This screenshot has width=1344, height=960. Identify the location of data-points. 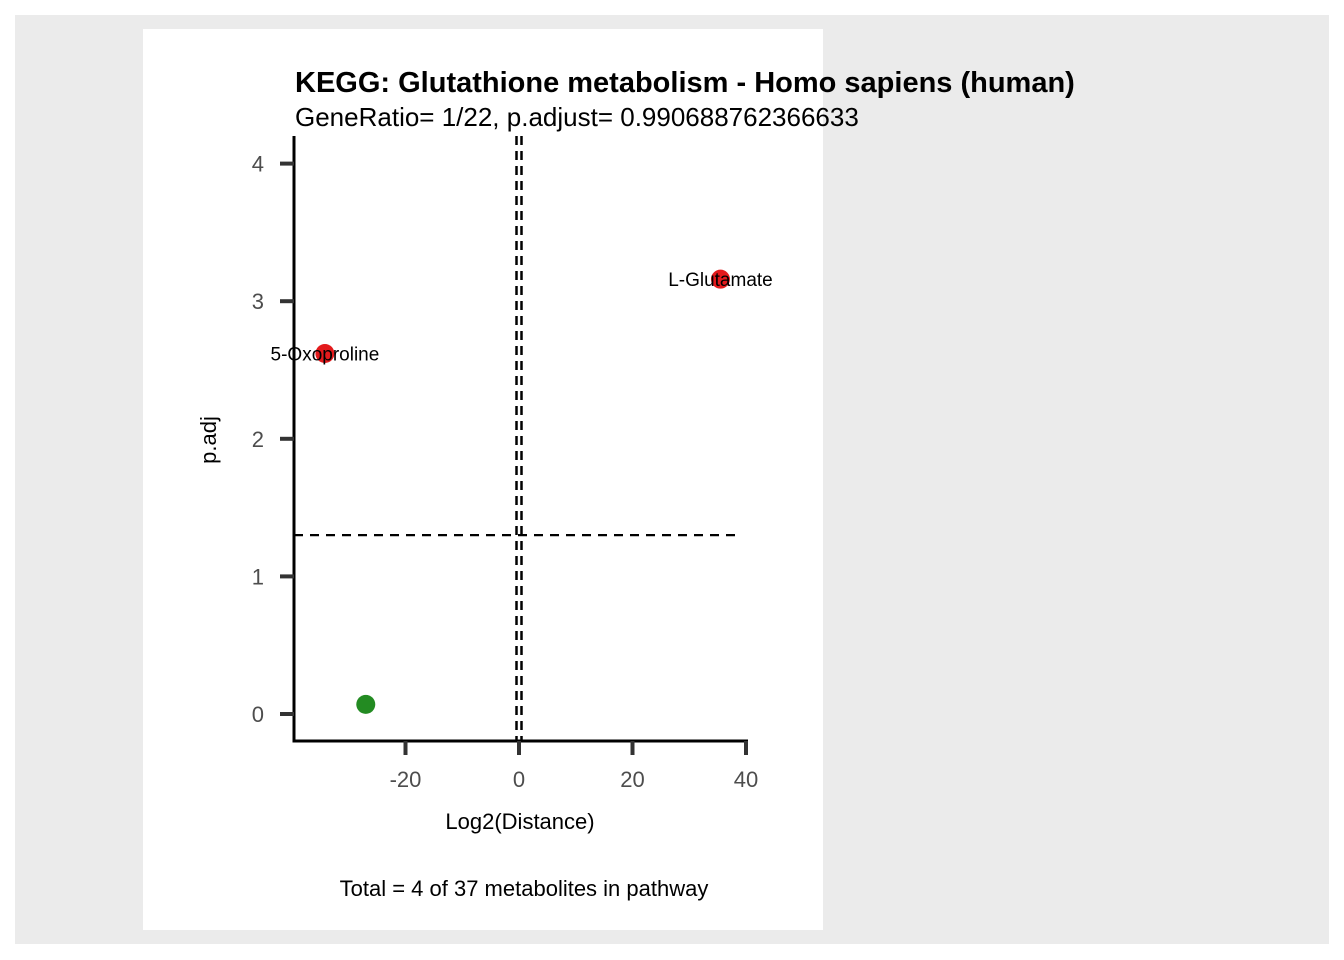
(522, 491).